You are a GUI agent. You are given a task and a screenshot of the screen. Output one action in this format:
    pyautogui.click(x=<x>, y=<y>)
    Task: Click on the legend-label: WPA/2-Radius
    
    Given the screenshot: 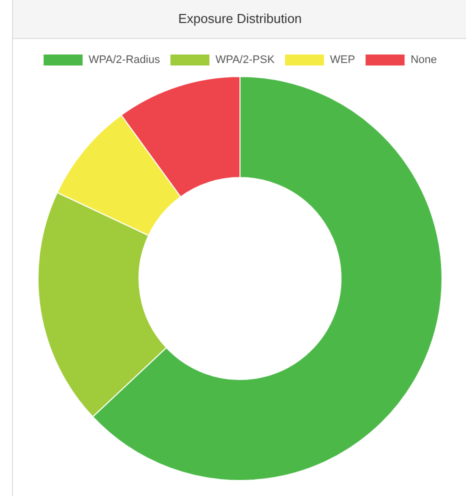 What is the action you would take?
    pyautogui.click(x=124, y=60)
    